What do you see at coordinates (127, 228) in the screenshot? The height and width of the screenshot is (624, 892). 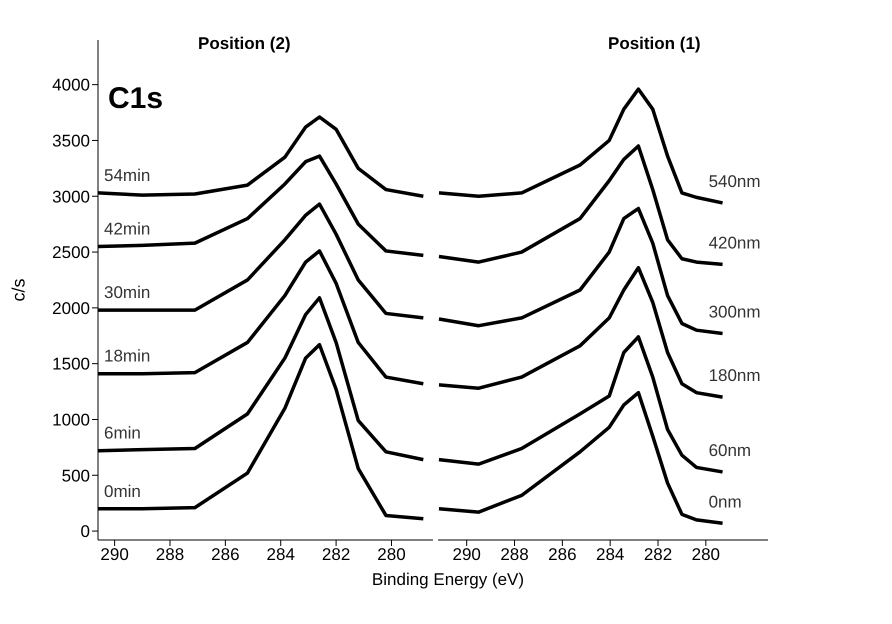 I see `series-label: 42min` at bounding box center [127, 228].